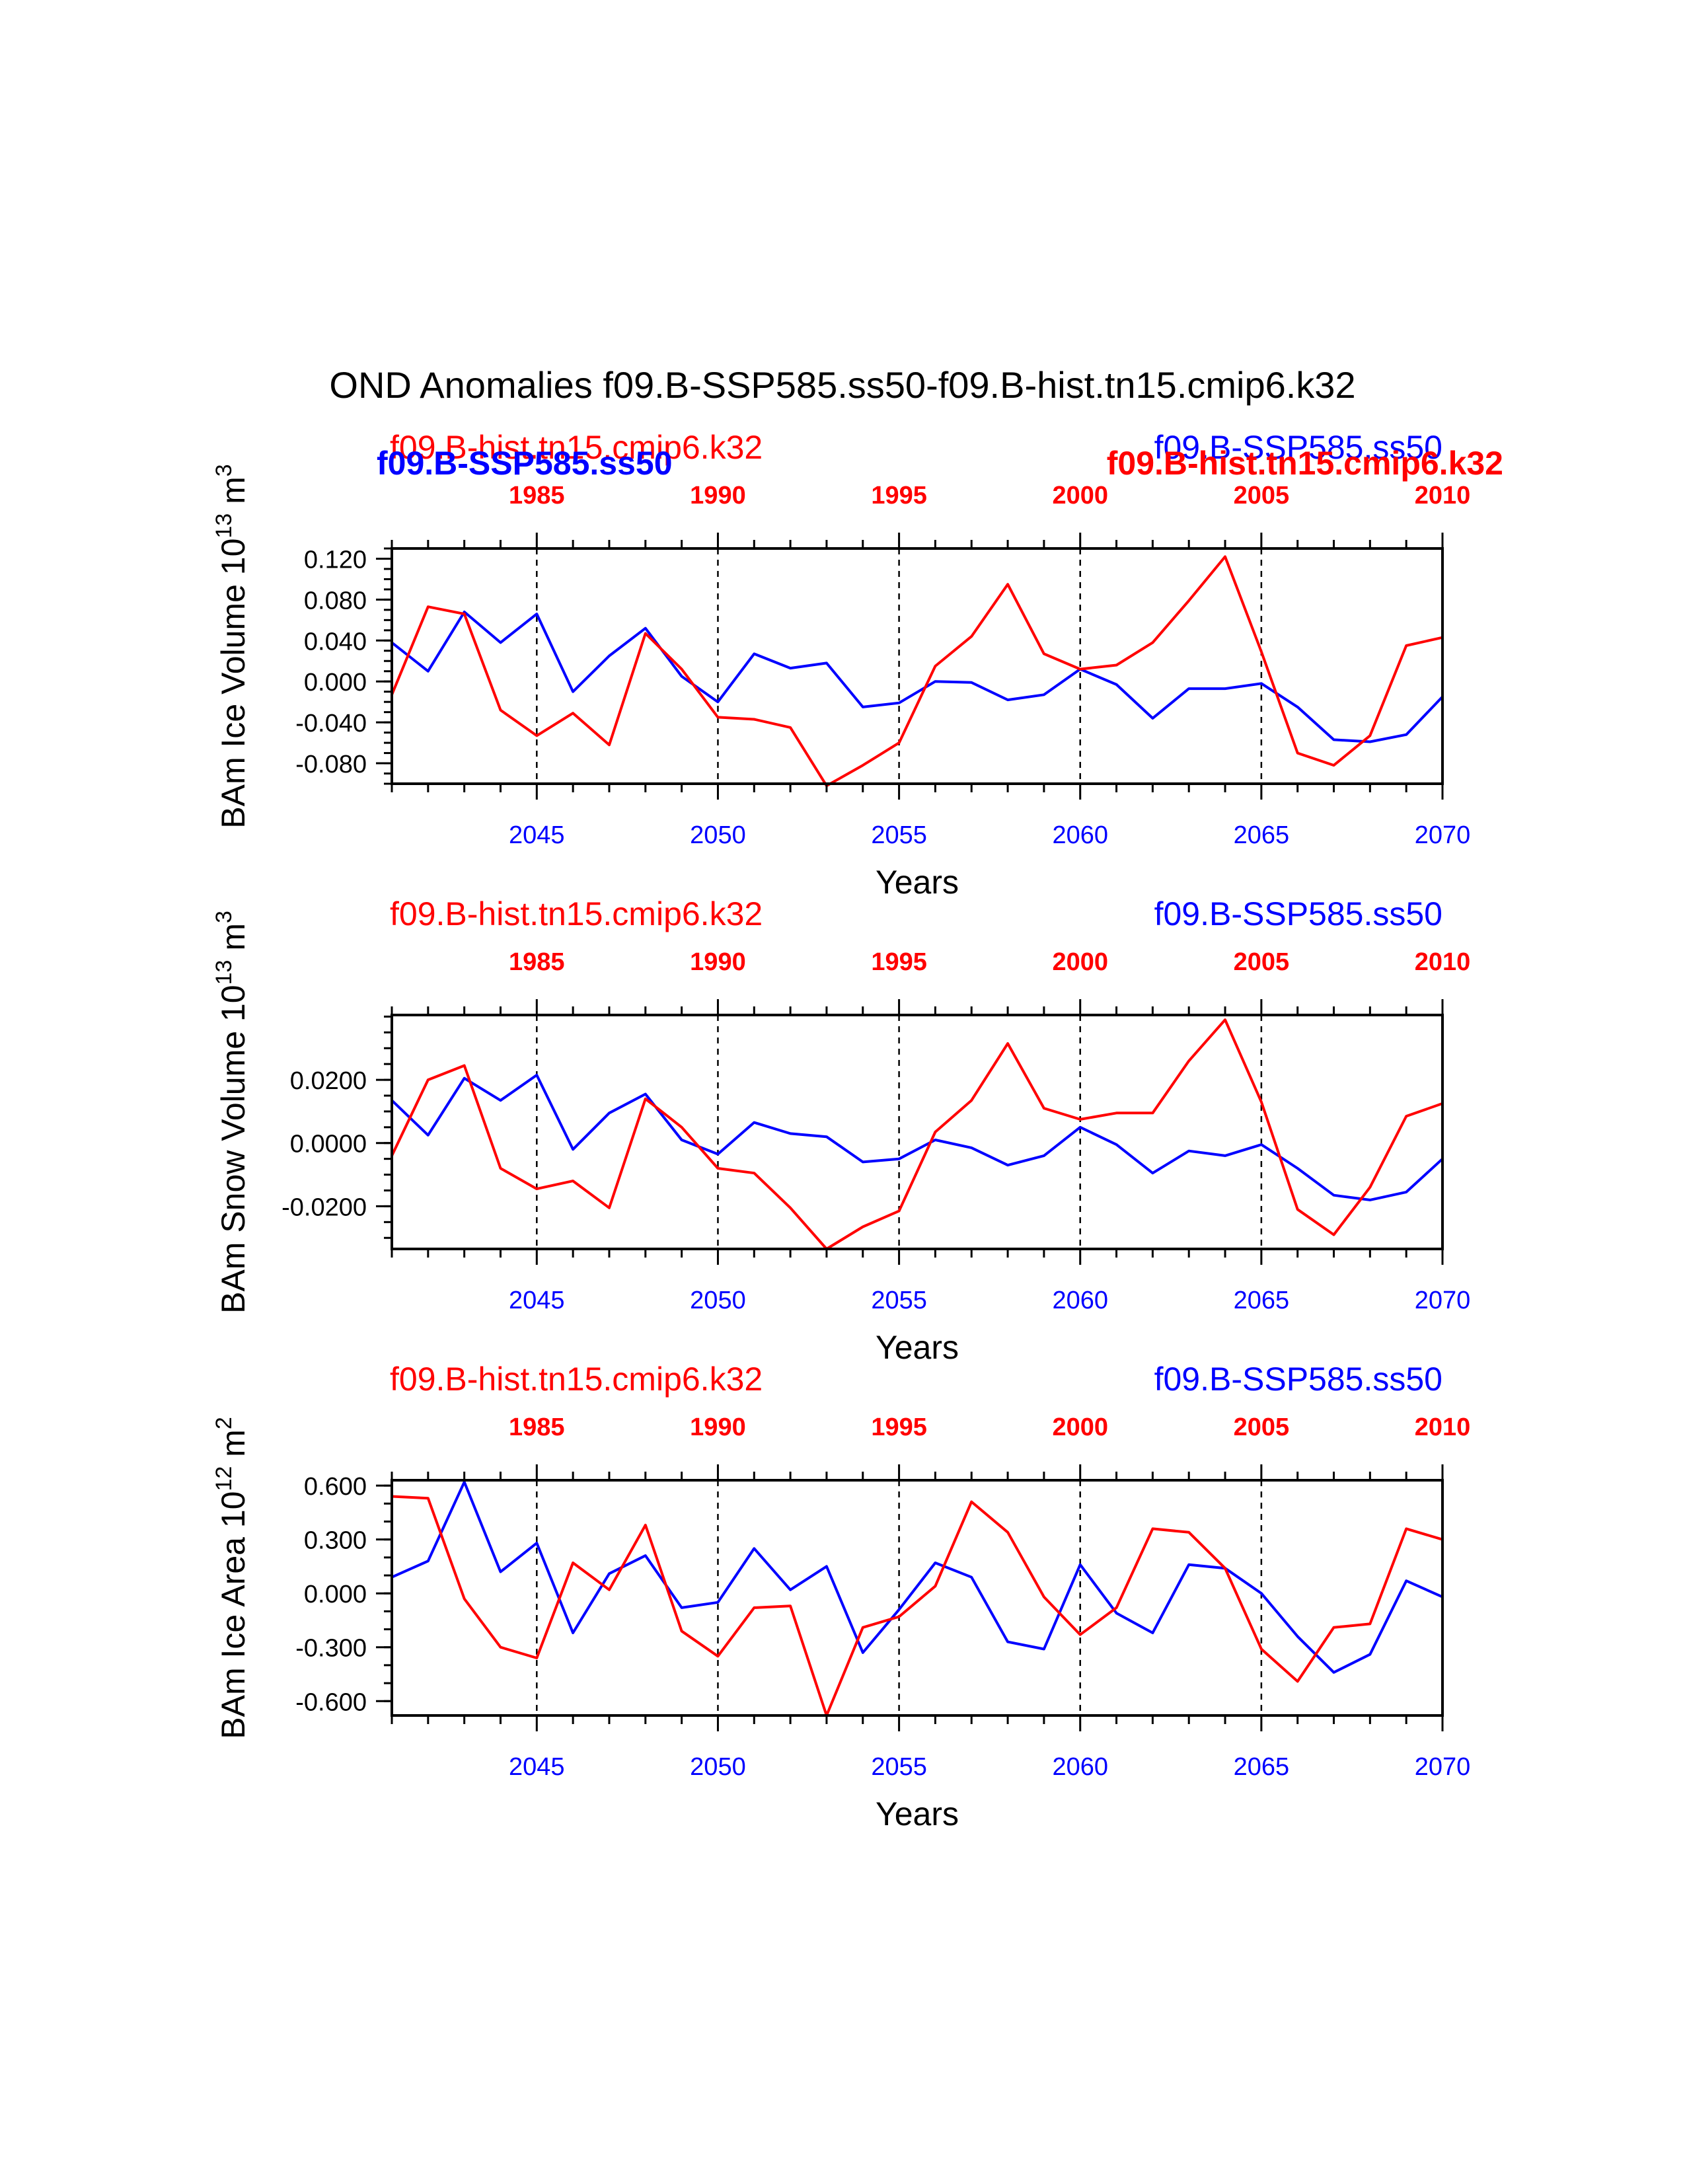  I want to click on y-tick-label: 0.0200, so click(328, 1081).